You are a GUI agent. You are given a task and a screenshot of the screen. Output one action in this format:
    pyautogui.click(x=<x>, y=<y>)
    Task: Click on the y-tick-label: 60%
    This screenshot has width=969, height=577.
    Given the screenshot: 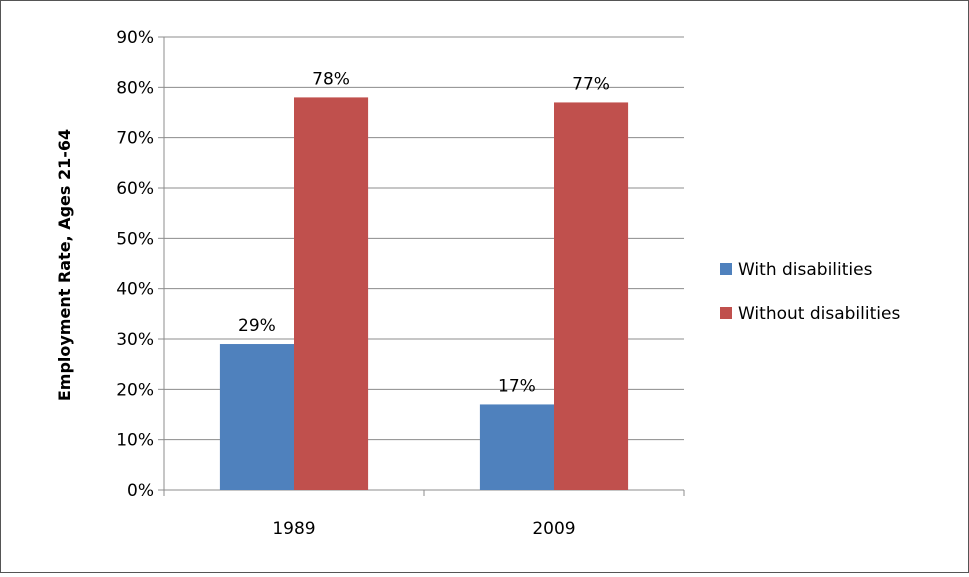 What is the action you would take?
    pyautogui.click(x=135, y=189)
    